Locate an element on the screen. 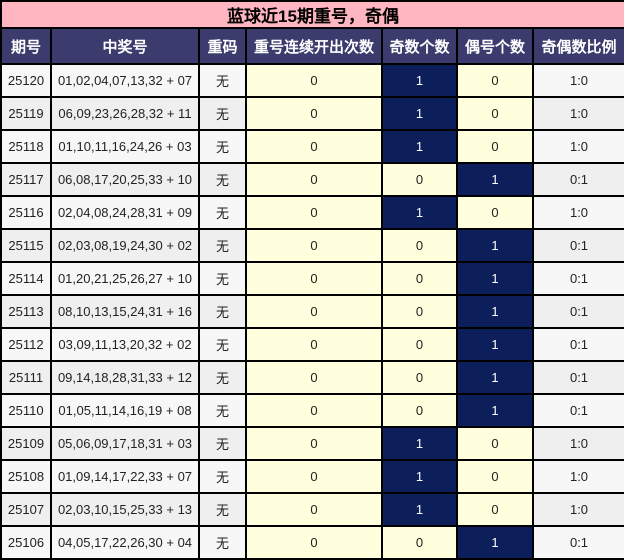 Image resolution: width=624 pixels, height=560 pixels. numbers-cell: 02,04,08,24,28,31 + 09 is located at coordinates (125, 212).